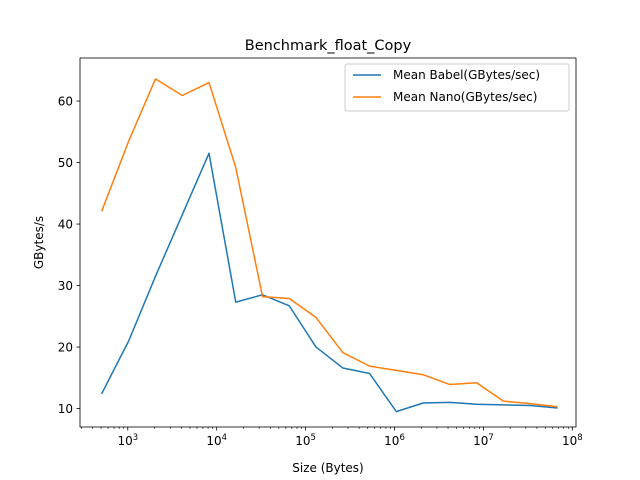  I want to click on x-tick-label-2: 10⁵, so click(305, 440).